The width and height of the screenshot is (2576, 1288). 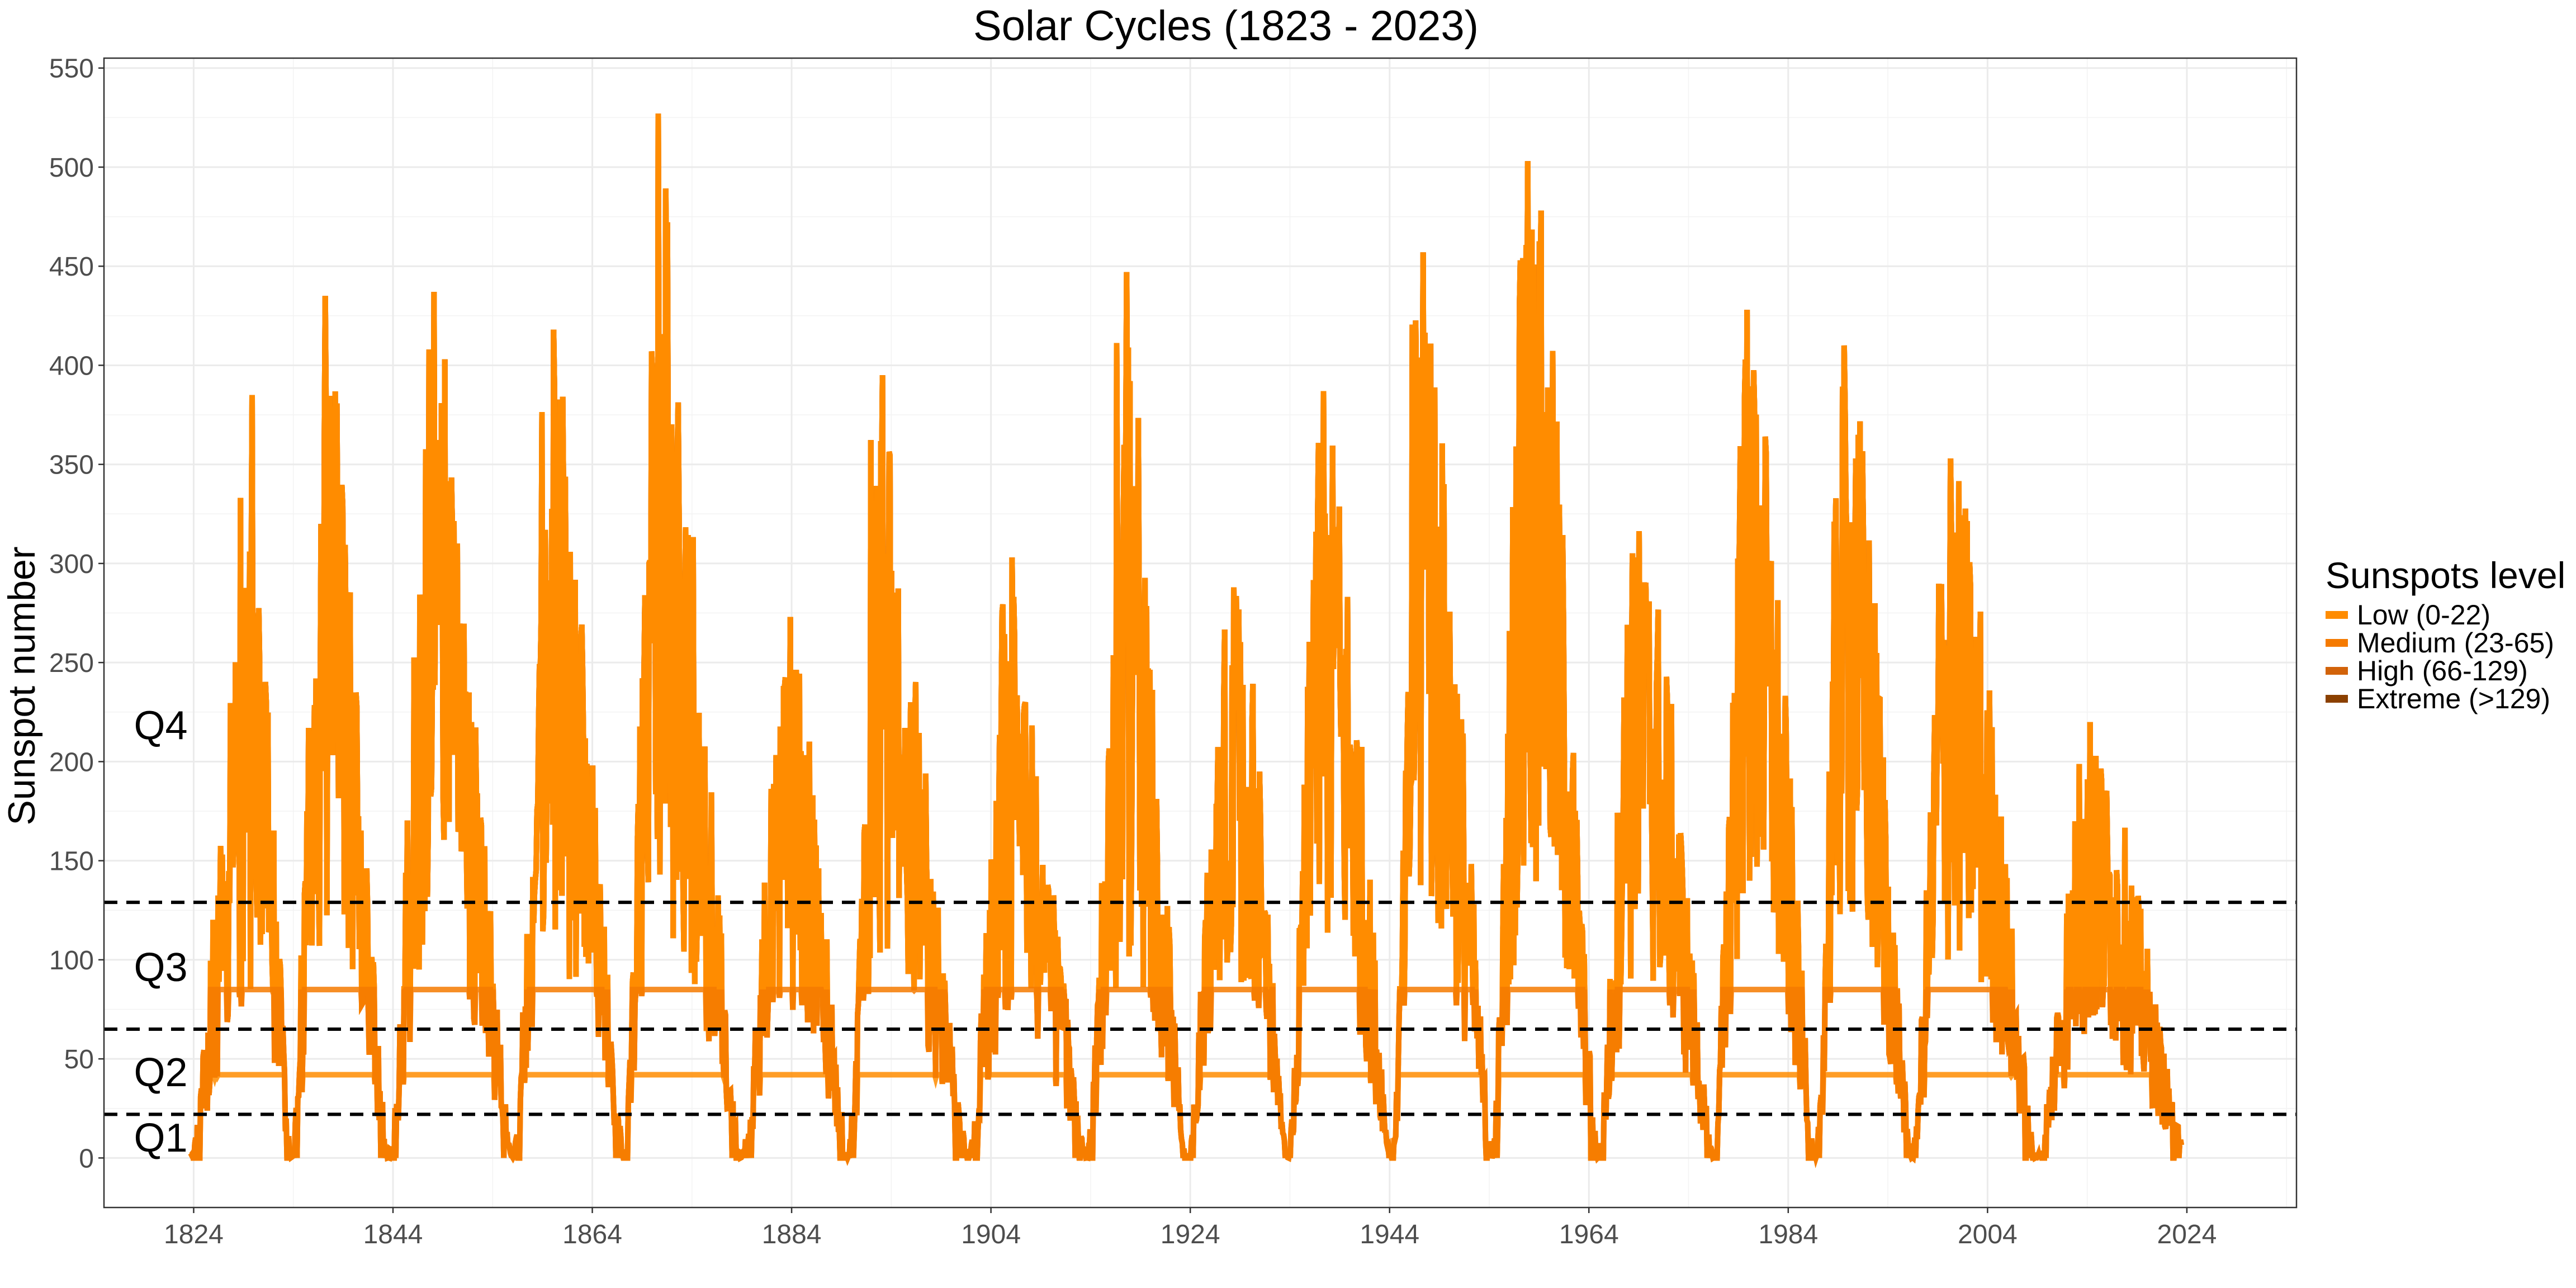 What do you see at coordinates (71, 862) in the screenshot?
I see `y-tick-label: 150` at bounding box center [71, 862].